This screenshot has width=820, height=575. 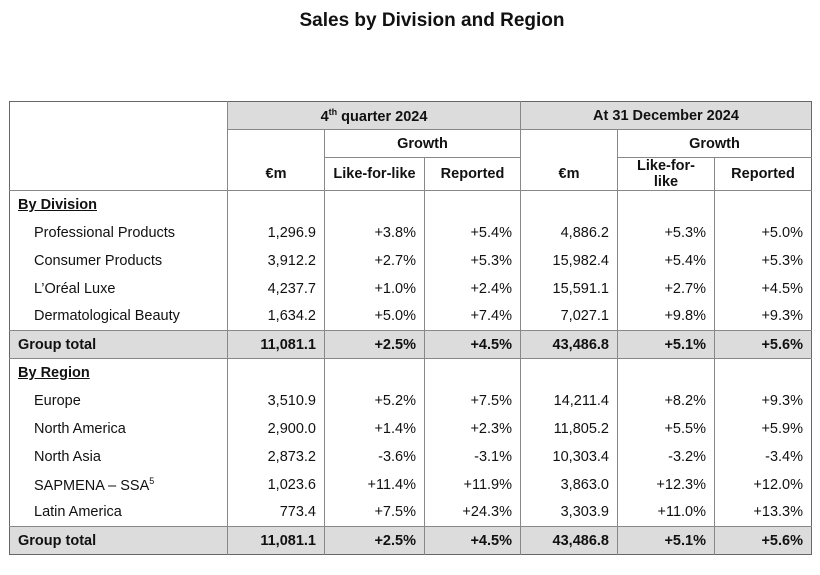 What do you see at coordinates (118, 372) in the screenshot?
I see `section-label-region: By Region` at bounding box center [118, 372].